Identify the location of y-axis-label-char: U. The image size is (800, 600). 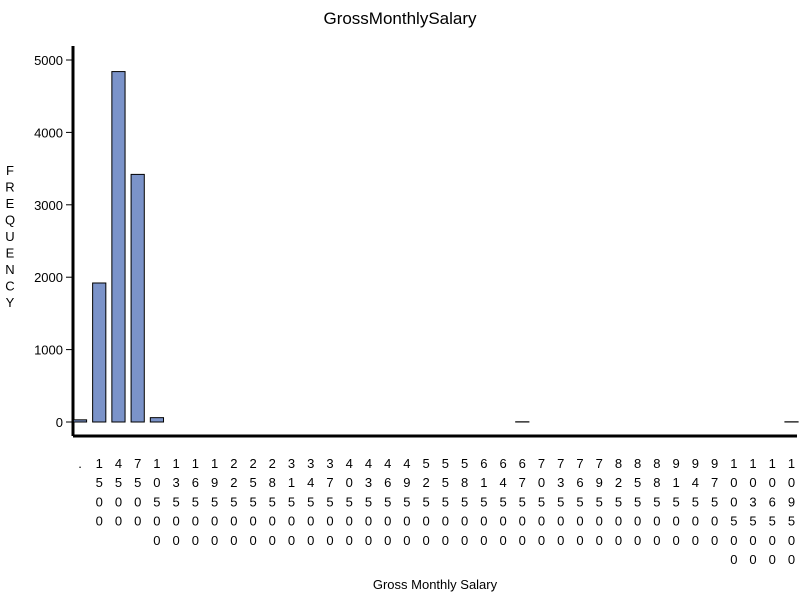
(9, 236).